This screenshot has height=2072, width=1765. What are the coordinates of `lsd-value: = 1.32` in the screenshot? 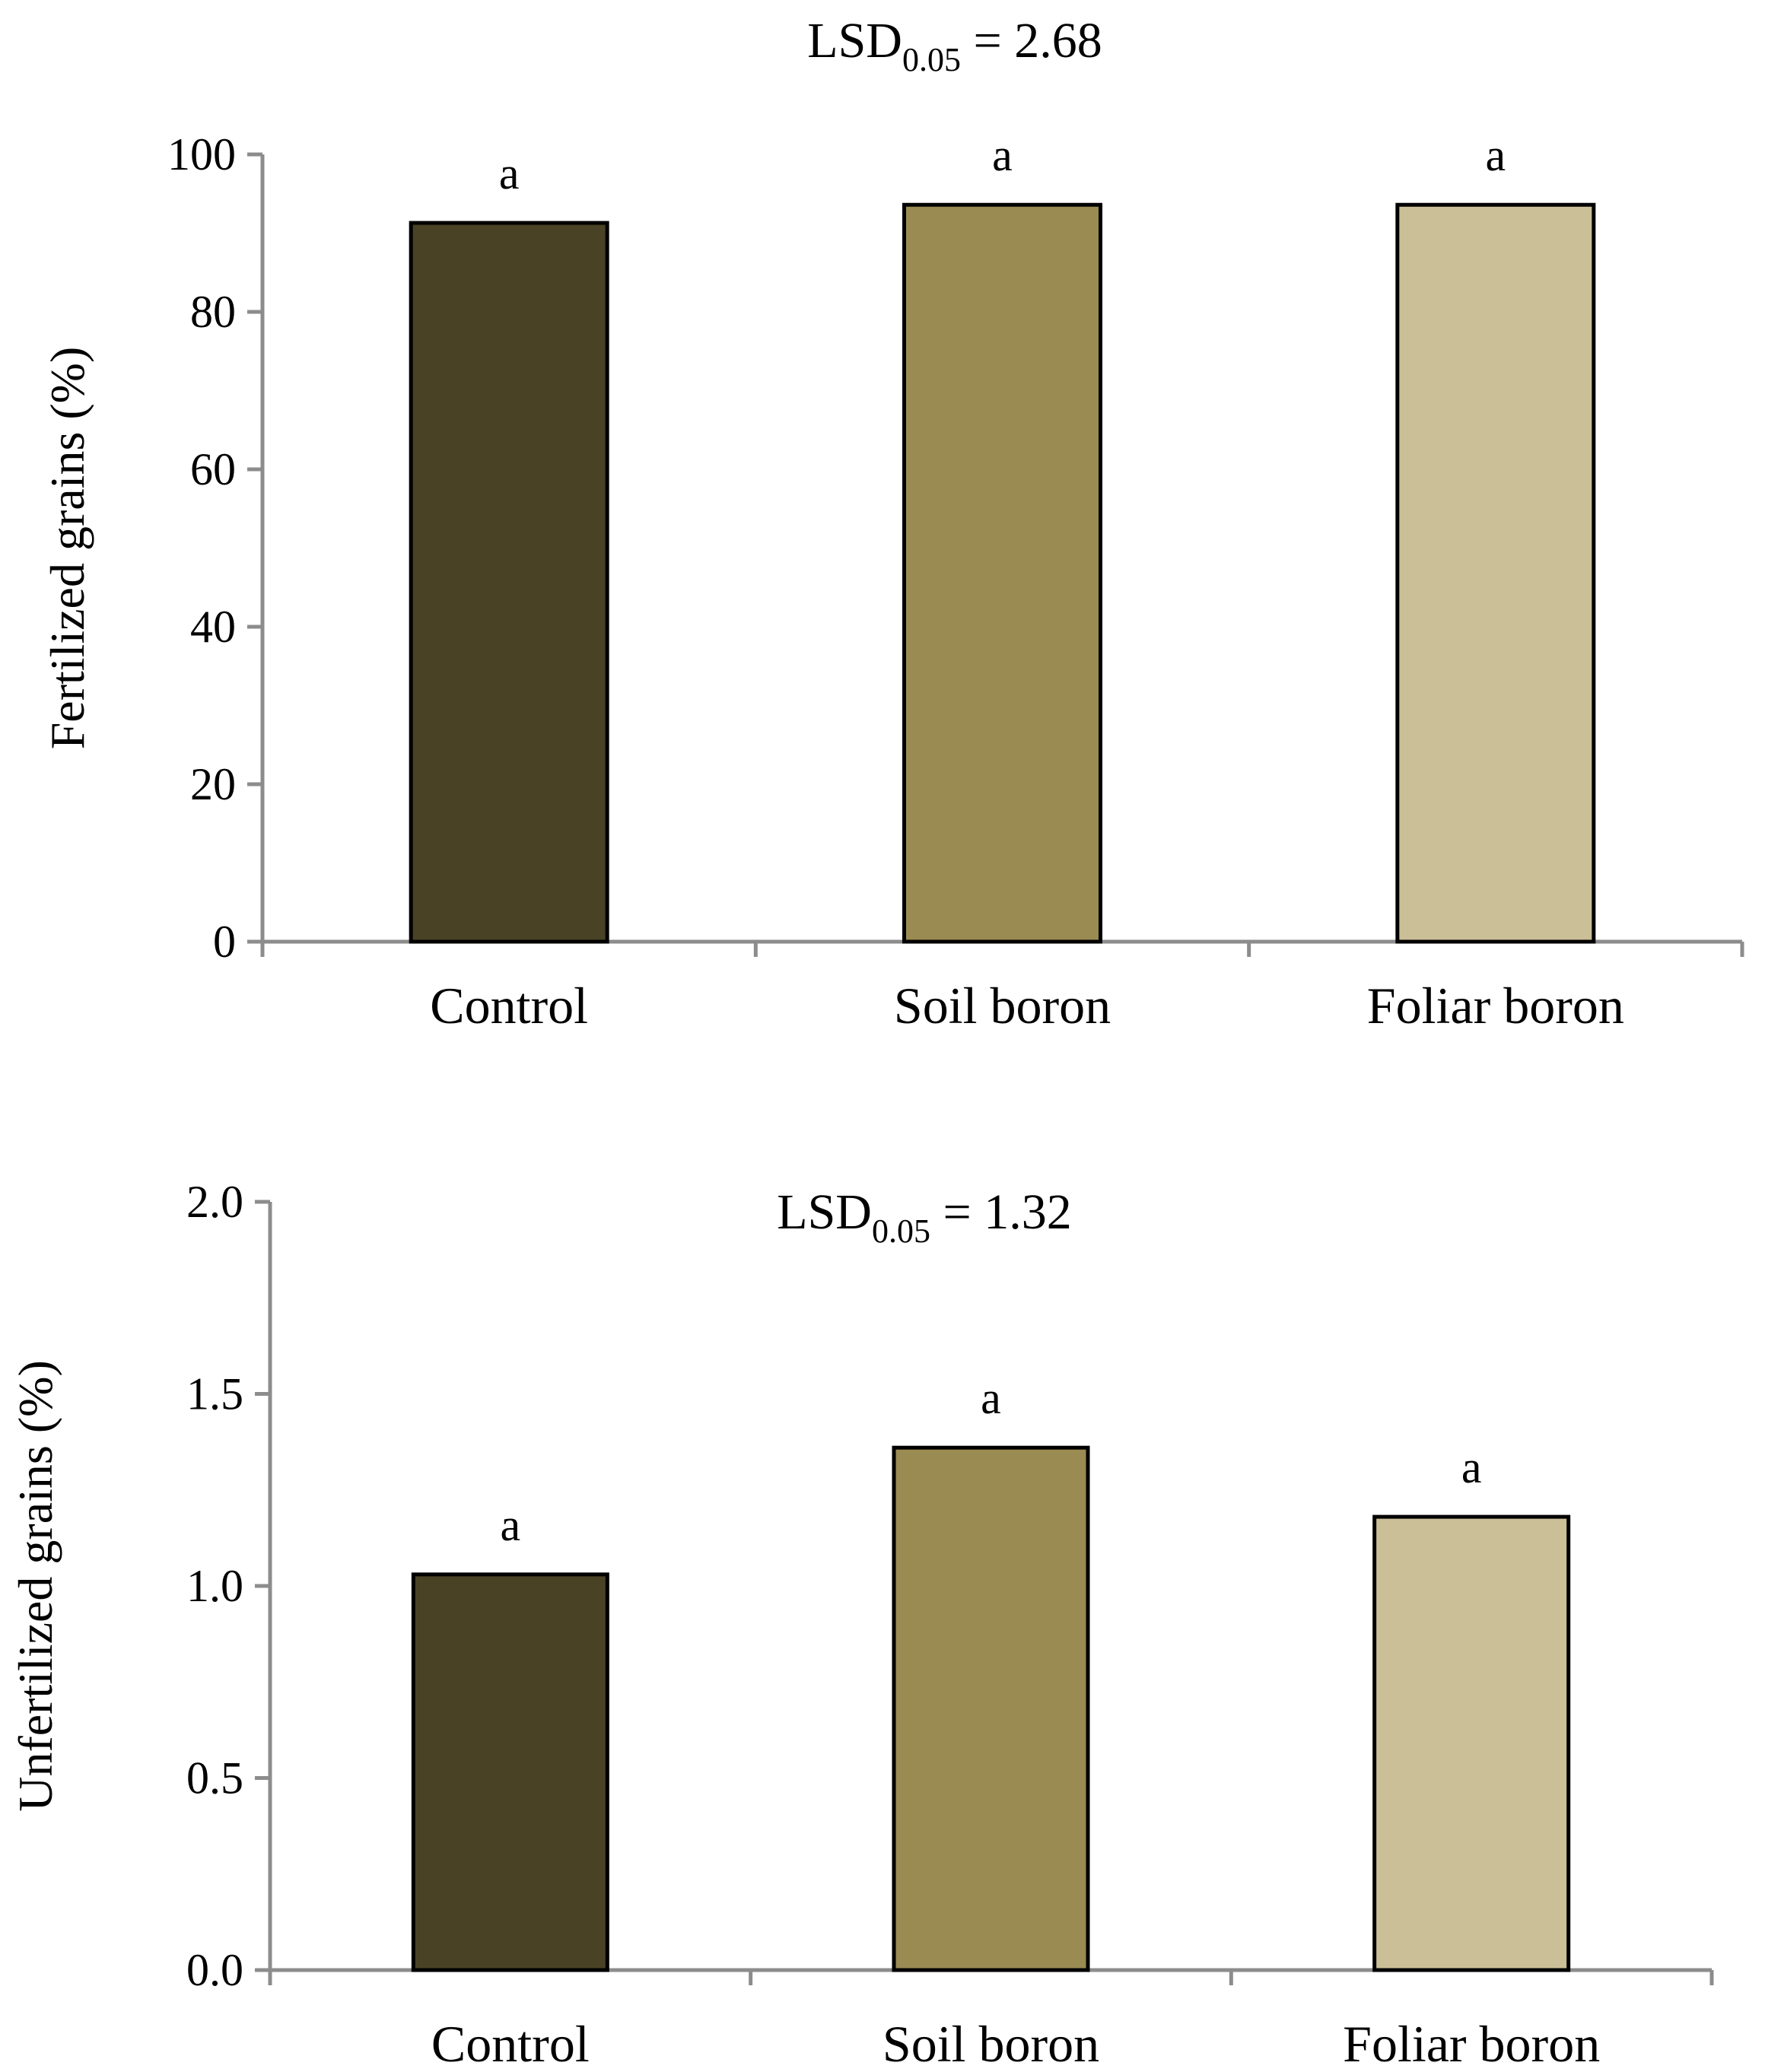 It's located at (1001, 1212).